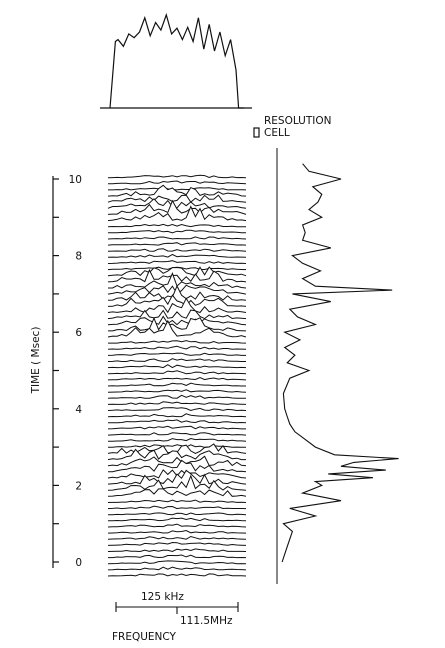 This screenshot has height=648, width=445. What do you see at coordinates (175, 617) in the screenshot?
I see `frequency-scale: 125 kHz 111.5MHz FREQUENCY` at bounding box center [175, 617].